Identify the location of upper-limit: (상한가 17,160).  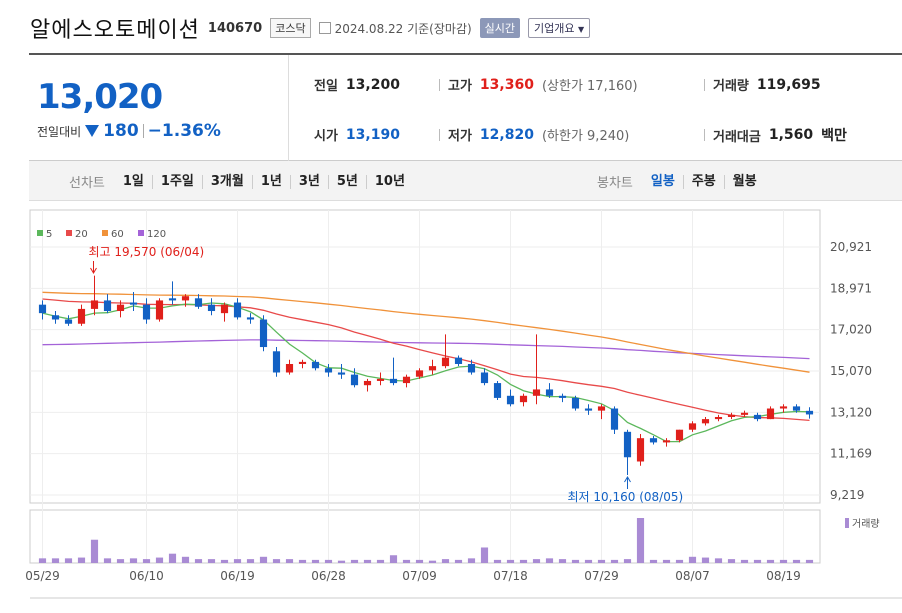
(589, 86).